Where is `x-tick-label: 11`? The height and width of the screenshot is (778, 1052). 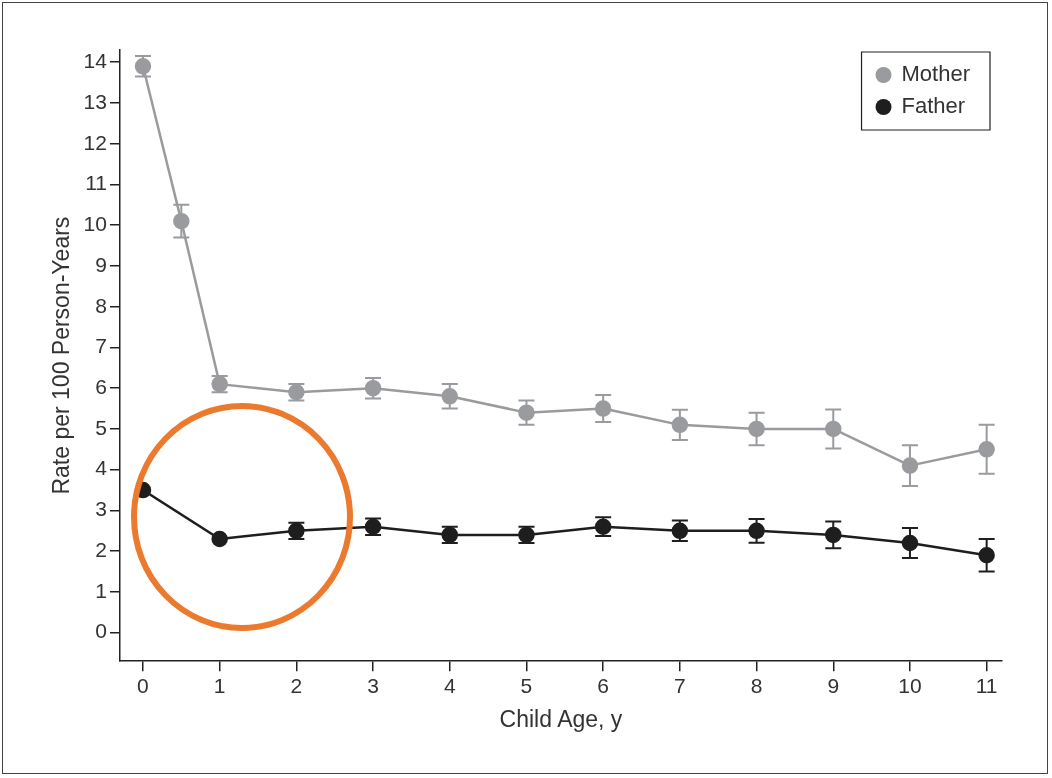 x-tick-label: 11 is located at coordinates (986, 685).